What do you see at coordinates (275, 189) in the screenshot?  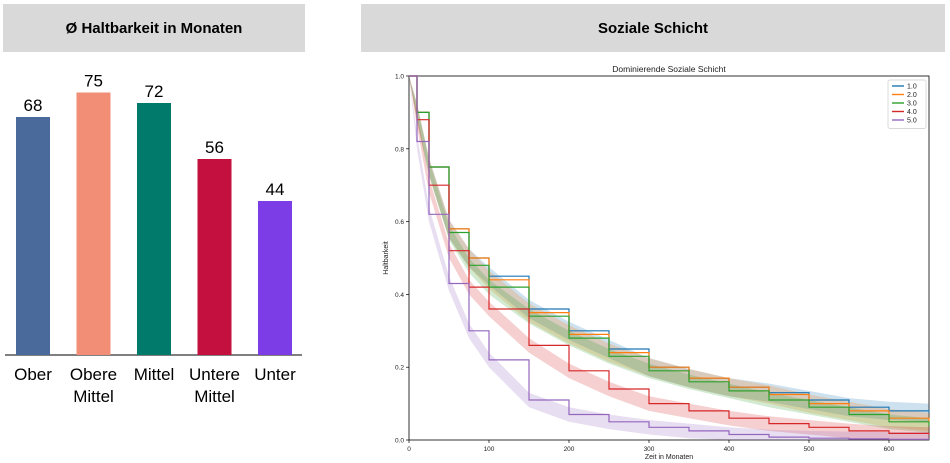 I see `bar-value-label: 44` at bounding box center [275, 189].